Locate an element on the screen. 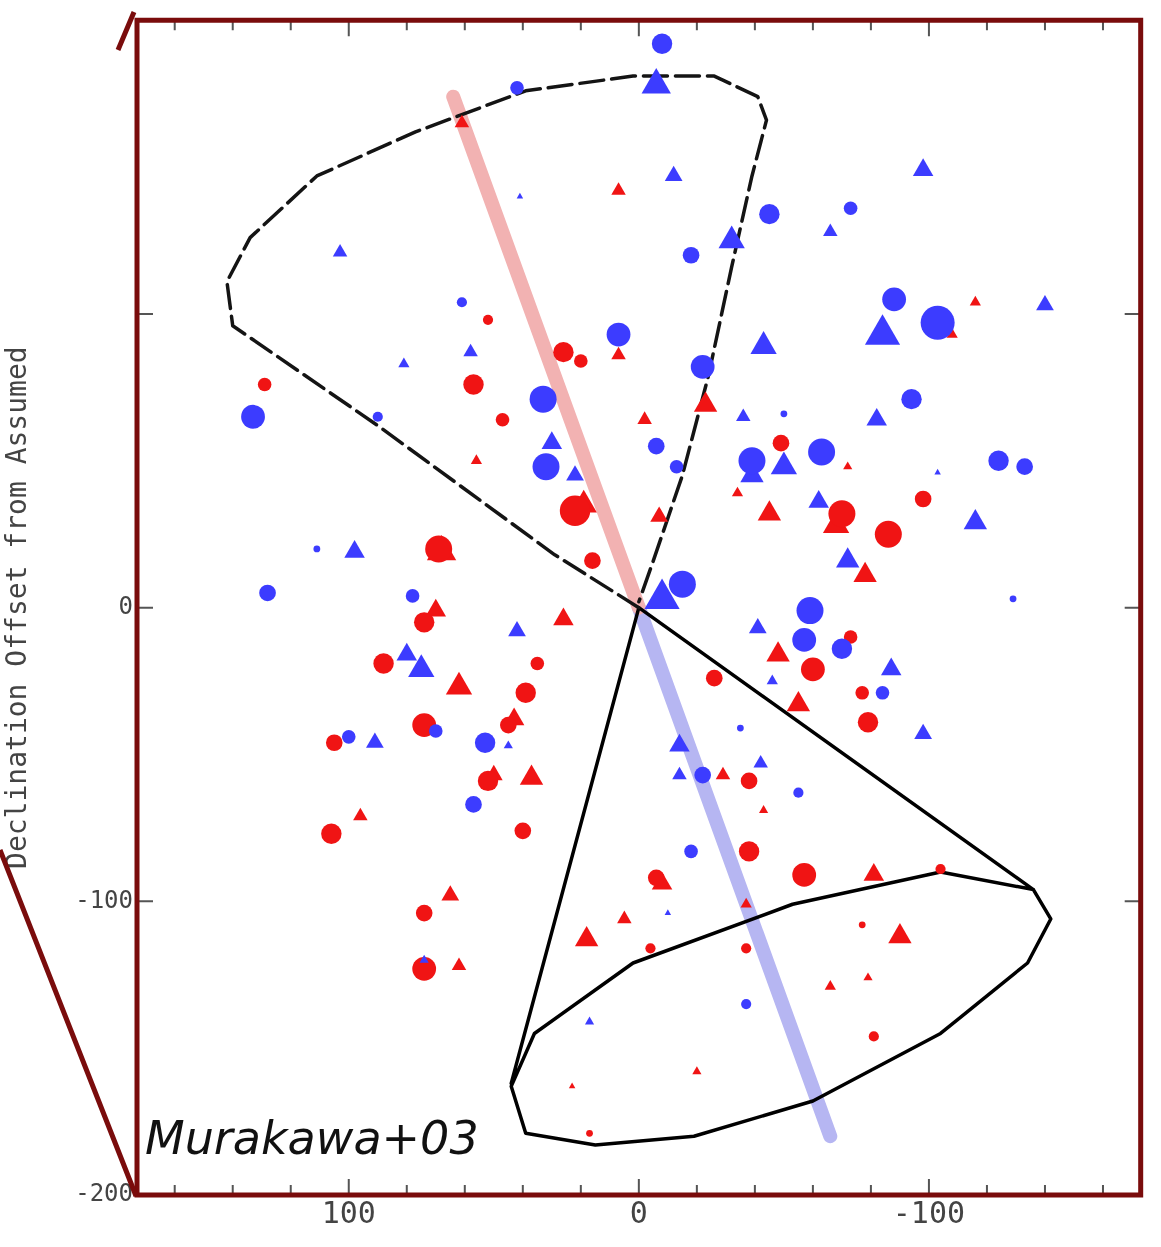  x-tick-label: -100 is located at coordinates (929, 1212).